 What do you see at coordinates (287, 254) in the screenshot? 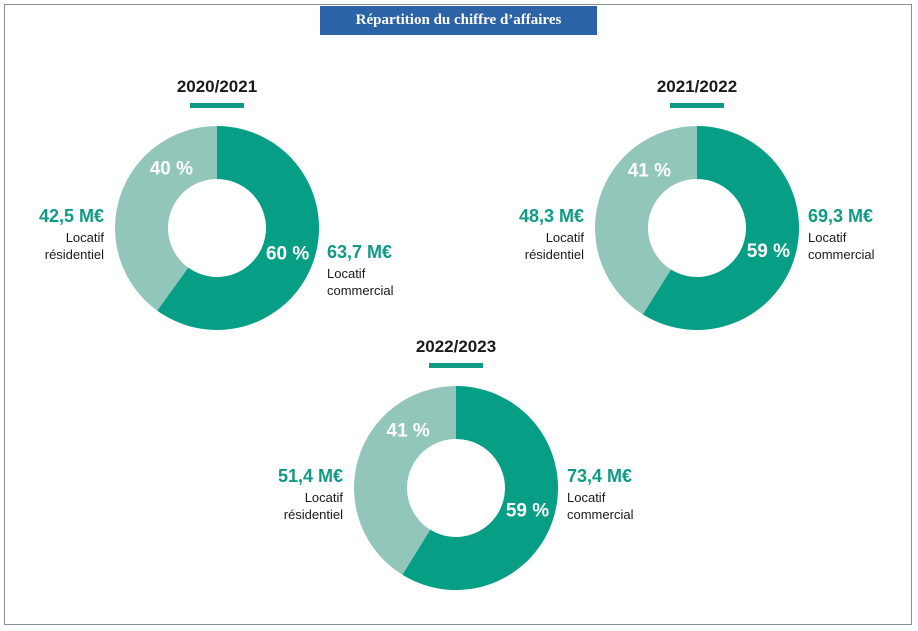
I see `pct-label-commercial: 60 %` at bounding box center [287, 254].